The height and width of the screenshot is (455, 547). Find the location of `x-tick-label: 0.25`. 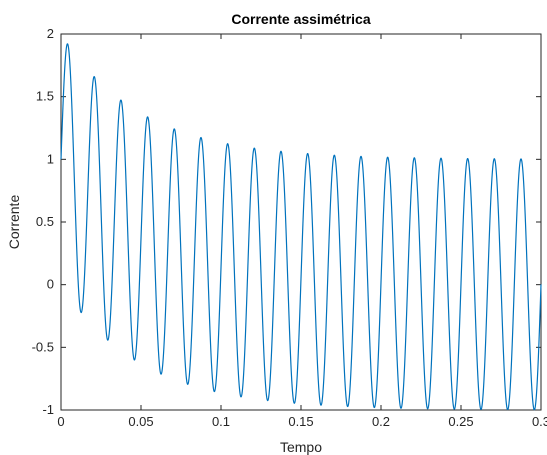

x-tick-label: 0.25 is located at coordinates (460, 421).